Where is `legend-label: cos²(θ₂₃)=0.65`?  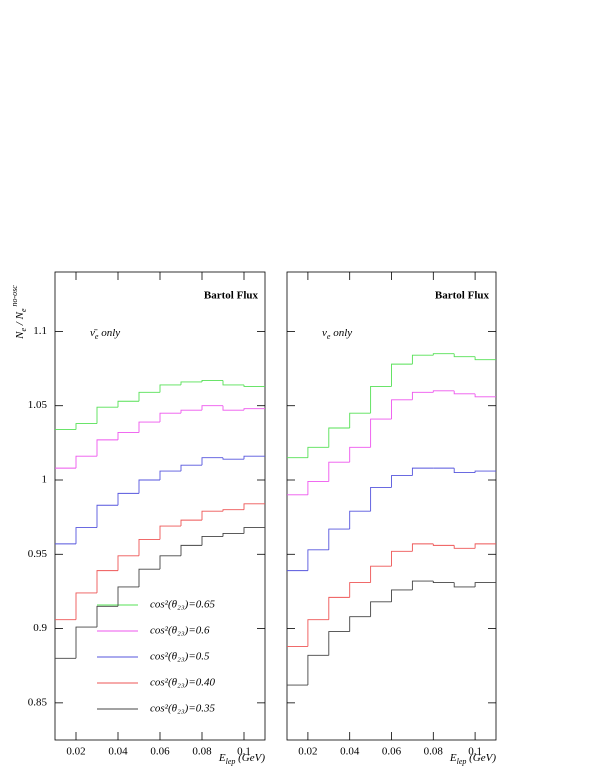
legend-label: cos²(θ₂₃)=0.65 is located at coordinates (183, 605).